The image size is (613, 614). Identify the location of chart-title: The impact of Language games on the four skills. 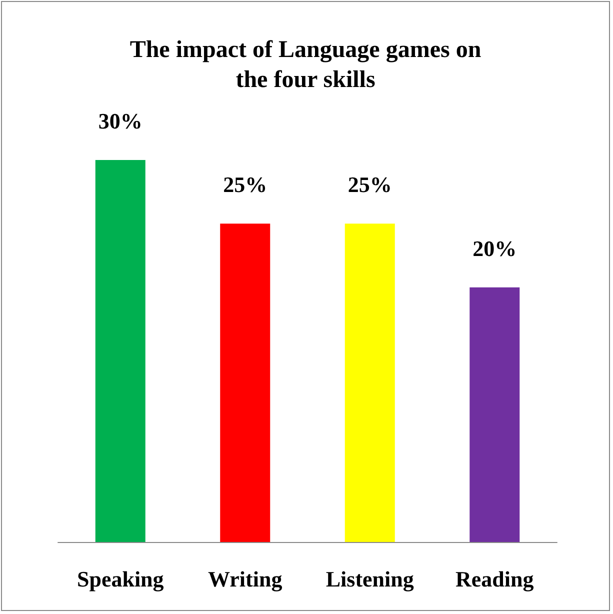
(306, 65).